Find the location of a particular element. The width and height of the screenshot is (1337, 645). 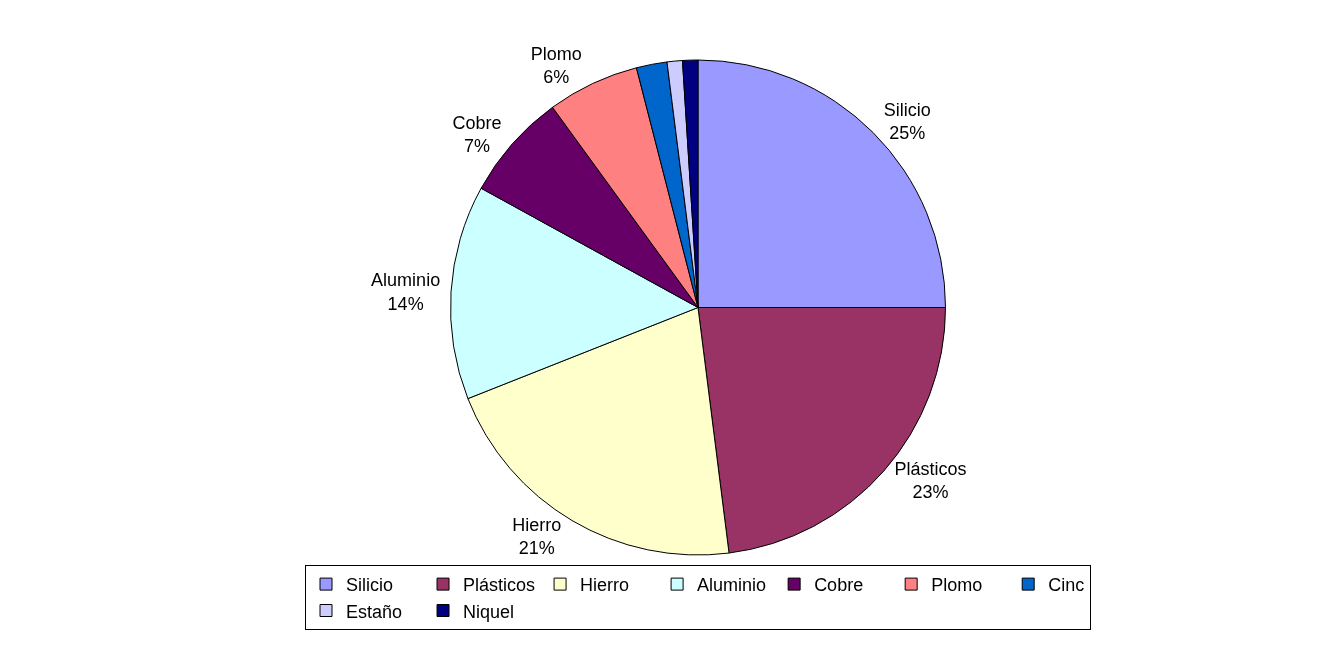

slice-label: Cobre is located at coordinates (477, 122).